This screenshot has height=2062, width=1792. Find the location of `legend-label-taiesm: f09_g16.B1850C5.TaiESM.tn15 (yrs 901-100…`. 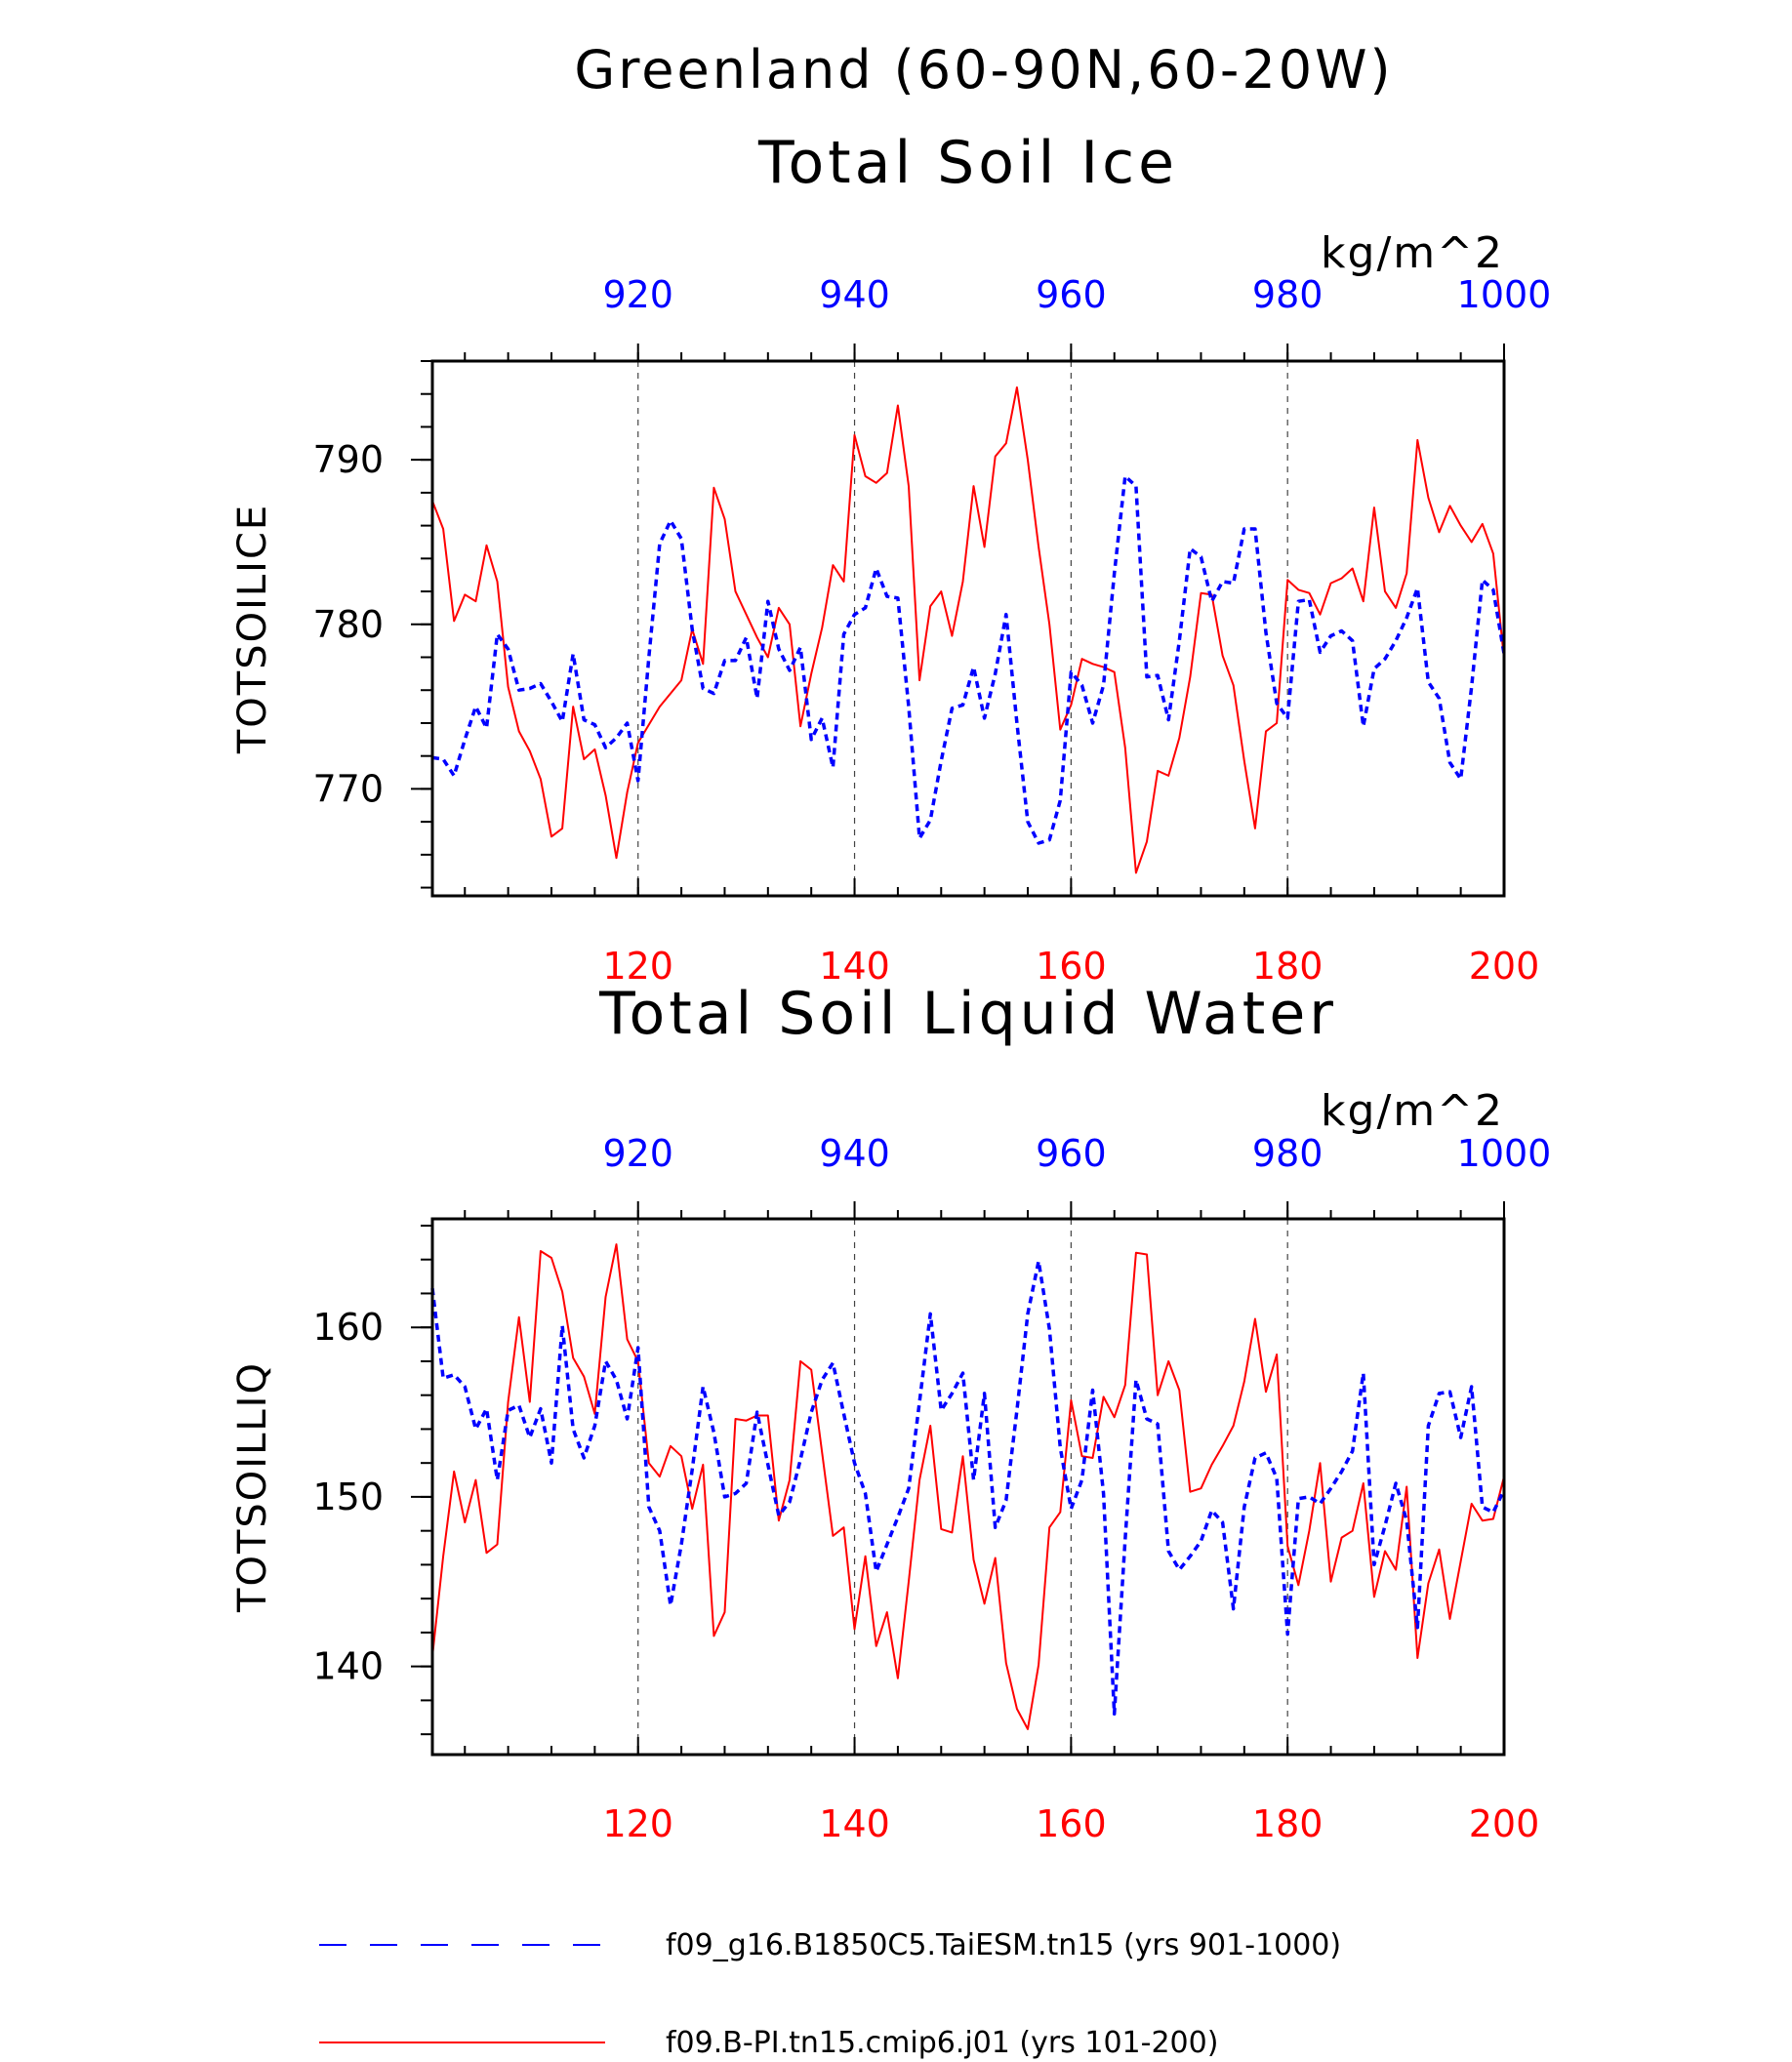

legend-label-taiesm: f09_g16.B1850C5.TaiESM.tn15 (yrs 901-100… is located at coordinates (1003, 1945).